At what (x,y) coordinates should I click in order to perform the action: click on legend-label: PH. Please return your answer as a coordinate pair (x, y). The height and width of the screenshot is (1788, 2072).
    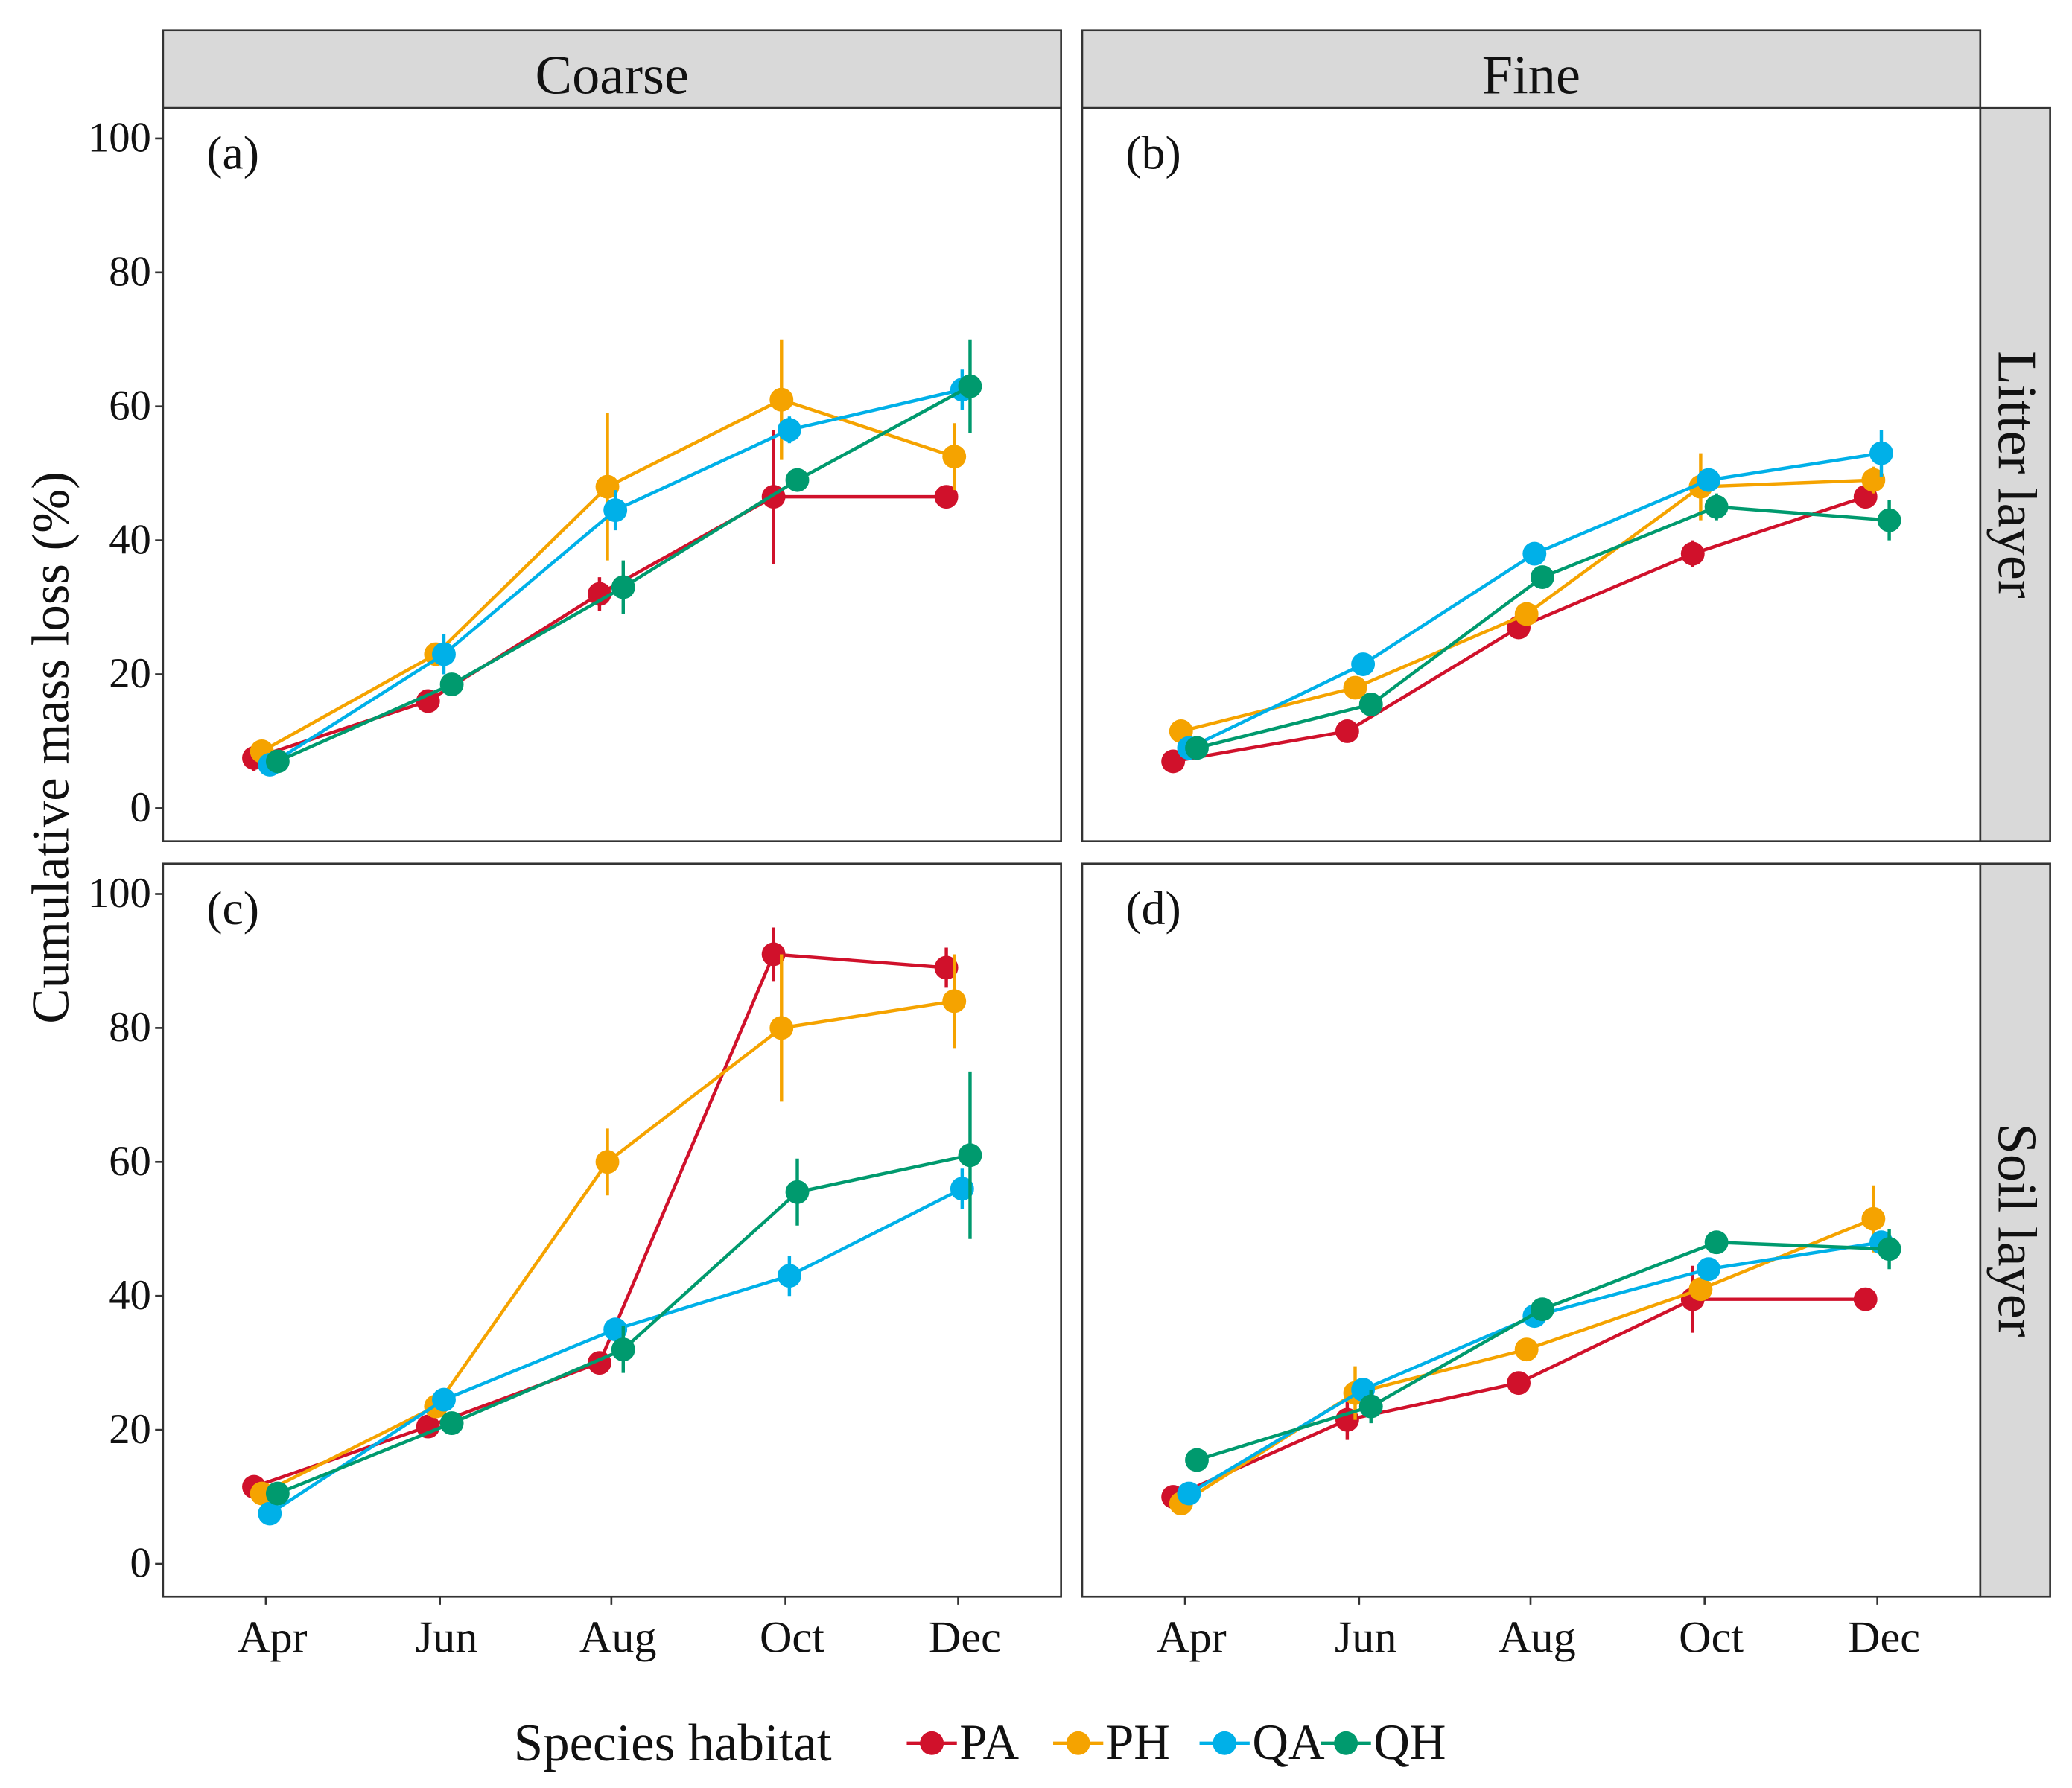
    Looking at the image, I should click on (1138, 1742).